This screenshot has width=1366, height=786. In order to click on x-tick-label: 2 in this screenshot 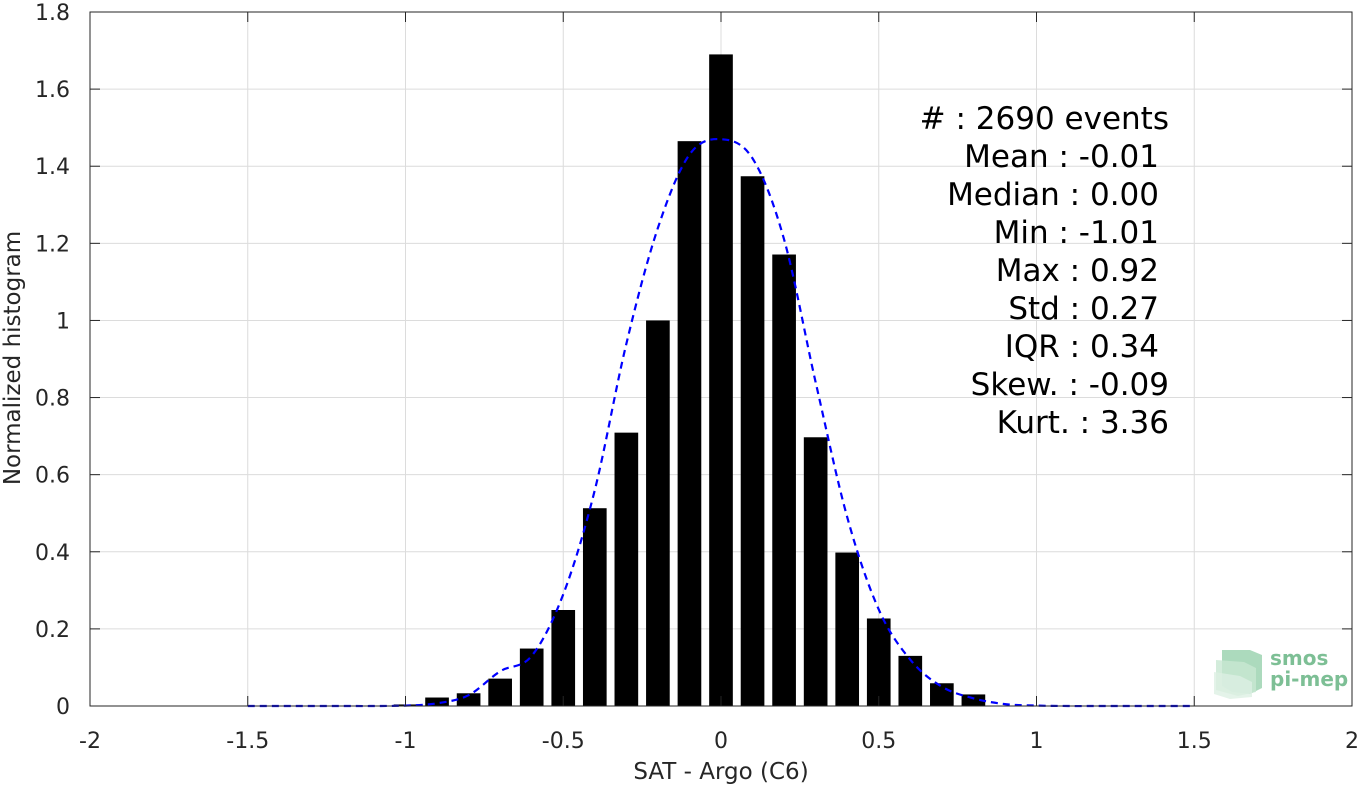, I will do `click(1352, 741)`.